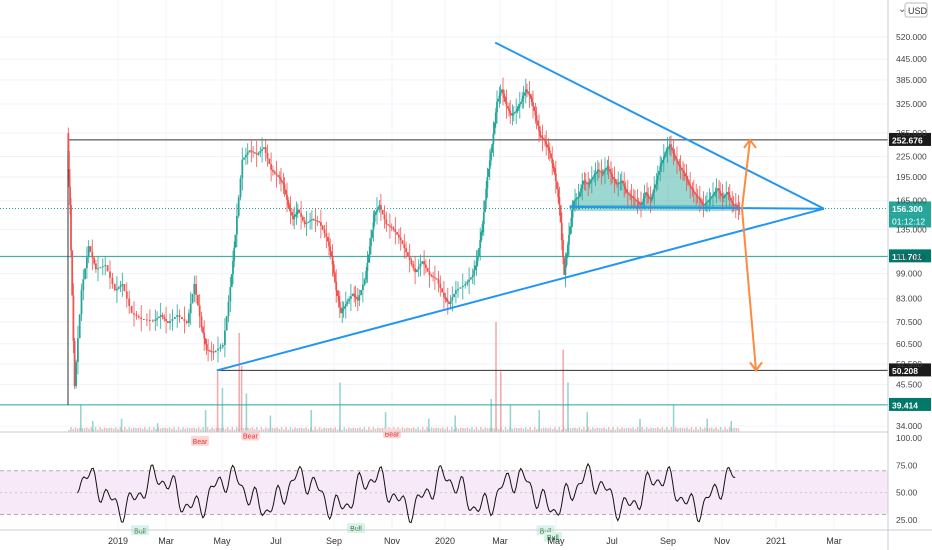 This screenshot has height=550, width=932. What do you see at coordinates (222, 541) in the screenshot?
I see `time-tick-label: May` at bounding box center [222, 541].